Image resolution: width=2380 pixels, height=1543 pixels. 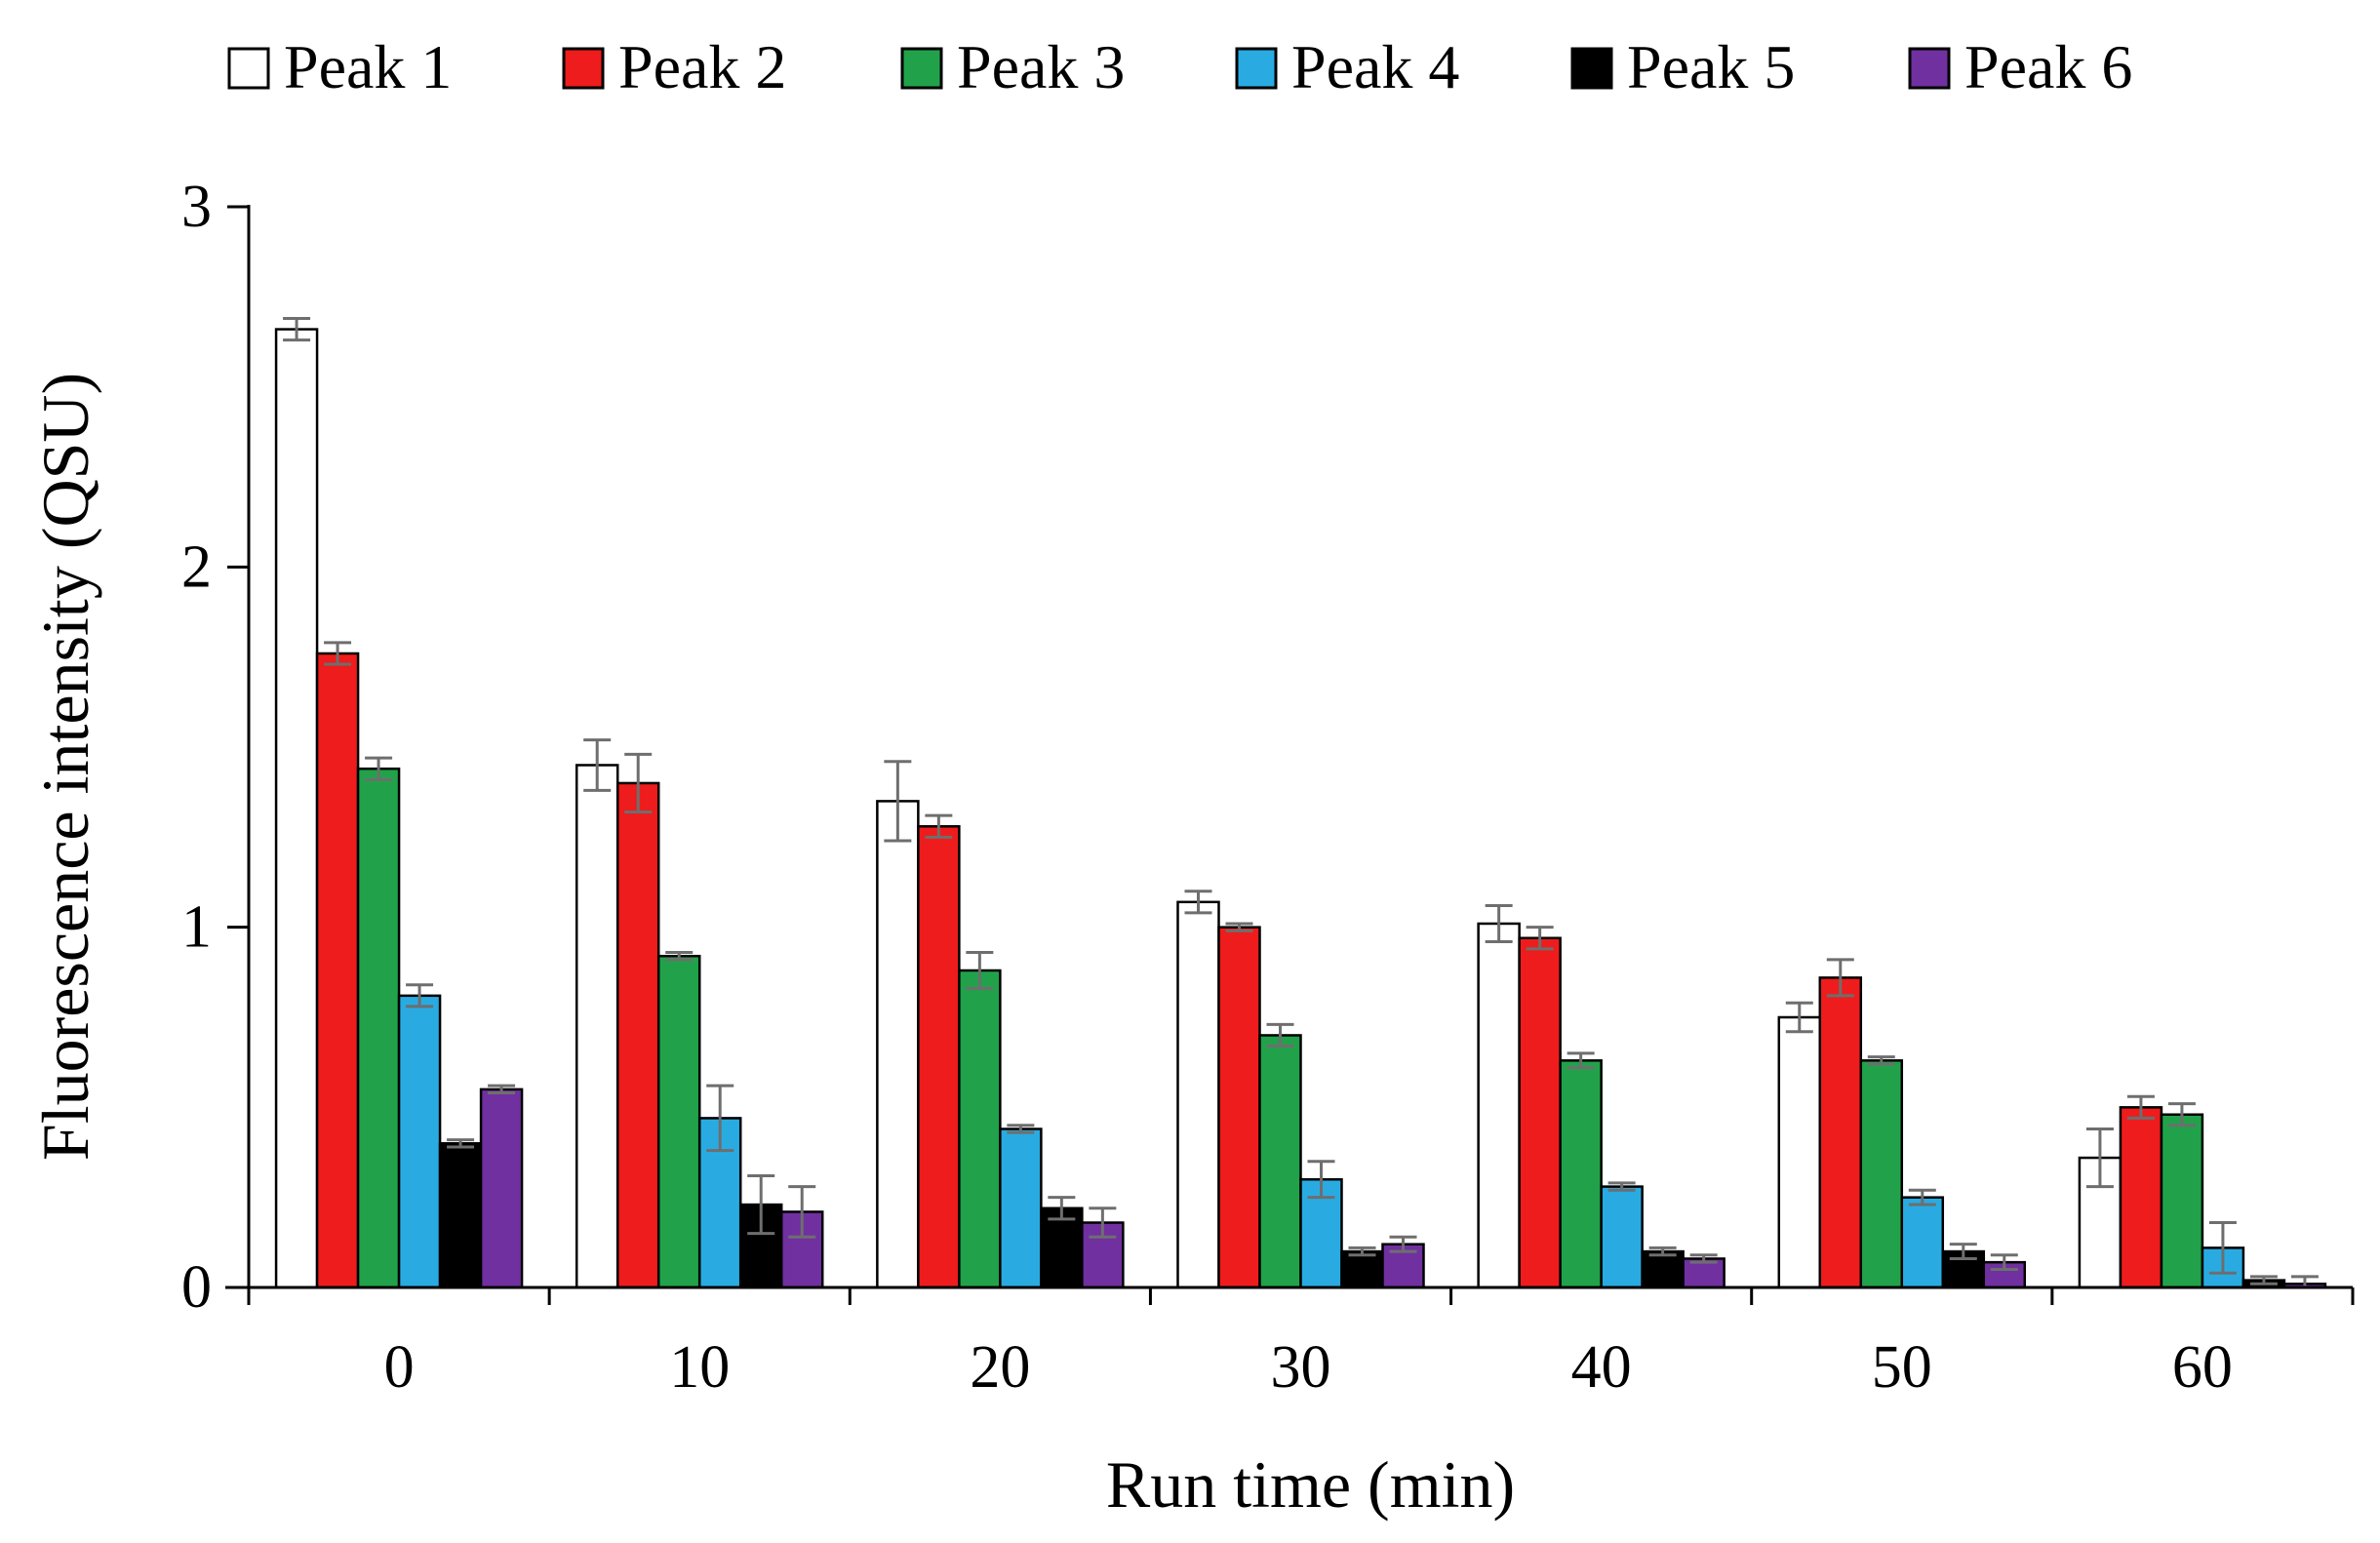 What do you see at coordinates (196, 1288) in the screenshot?
I see `y-tick-label: 0` at bounding box center [196, 1288].